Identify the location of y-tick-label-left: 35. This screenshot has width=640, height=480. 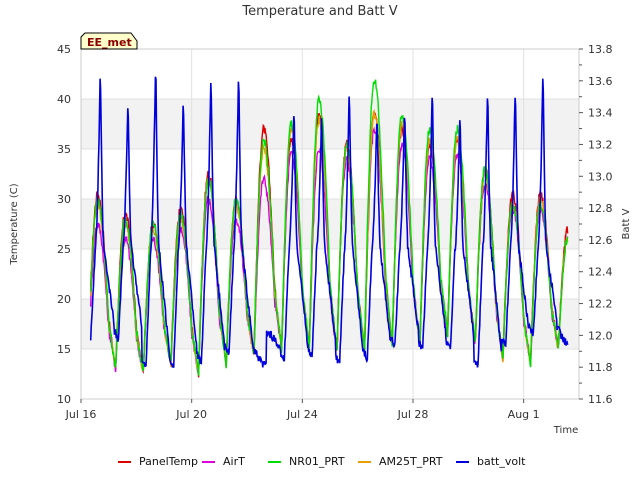
(64, 149).